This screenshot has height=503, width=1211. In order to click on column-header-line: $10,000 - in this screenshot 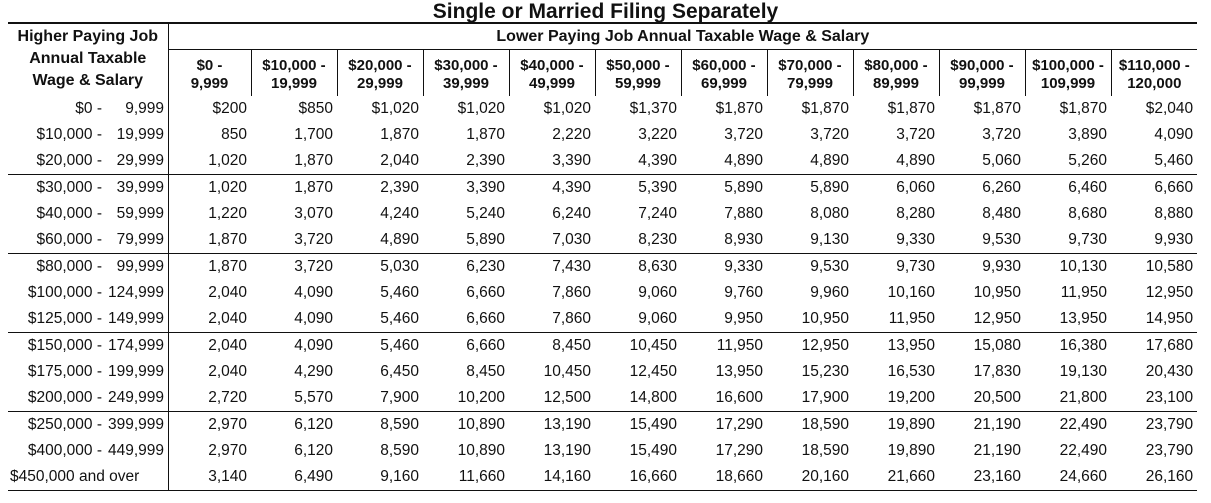, I will do `click(294, 65)`.